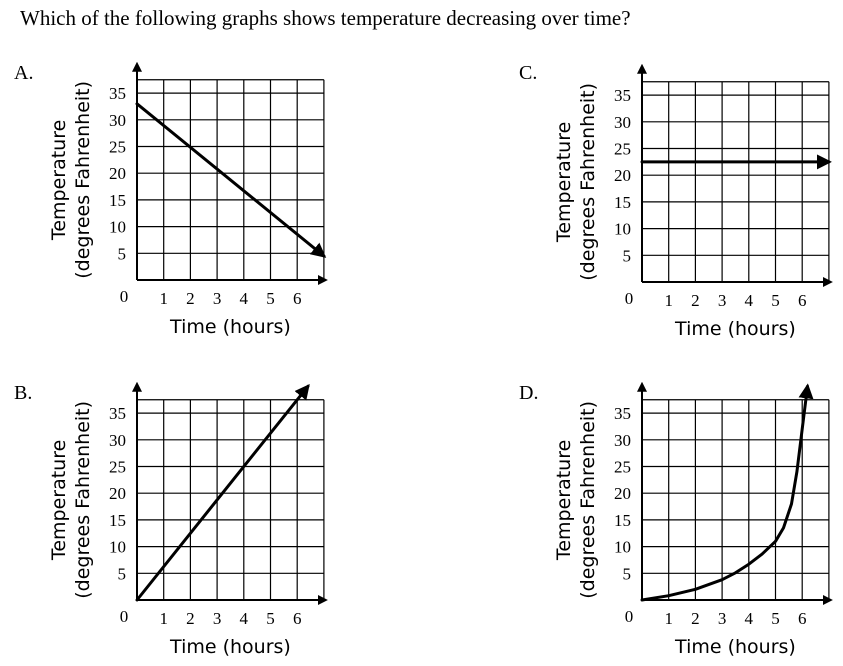 The image size is (843, 666). What do you see at coordinates (528, 73) in the screenshot?
I see `option-c-label: C.` at bounding box center [528, 73].